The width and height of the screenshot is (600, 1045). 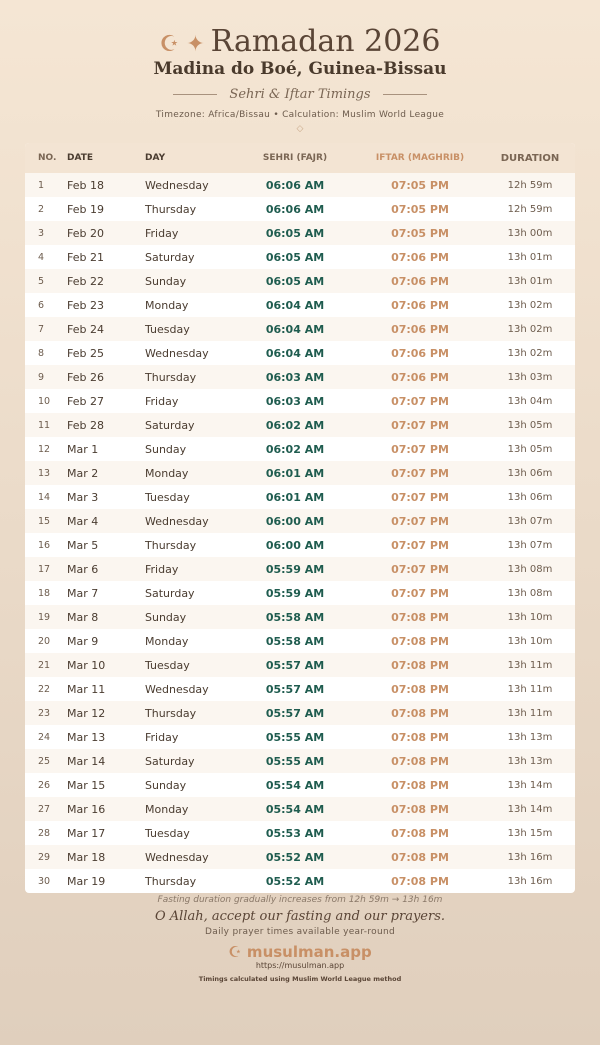 I want to click on row-no: 18, so click(x=44, y=593).